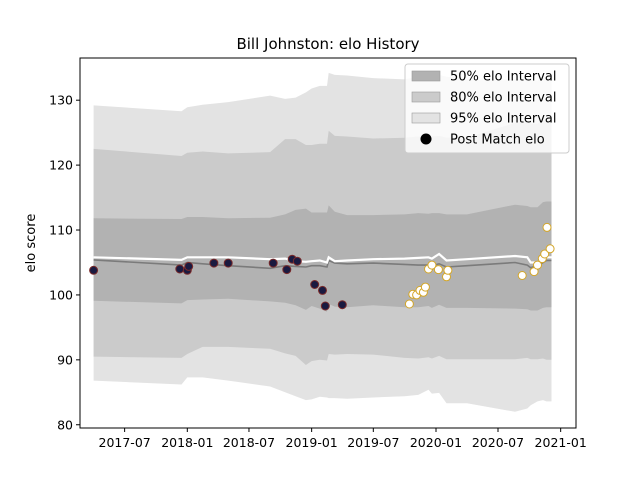 The height and width of the screenshot is (480, 640). What do you see at coordinates (373, 442) in the screenshot?
I see `x-tick-label: 2019-07` at bounding box center [373, 442].